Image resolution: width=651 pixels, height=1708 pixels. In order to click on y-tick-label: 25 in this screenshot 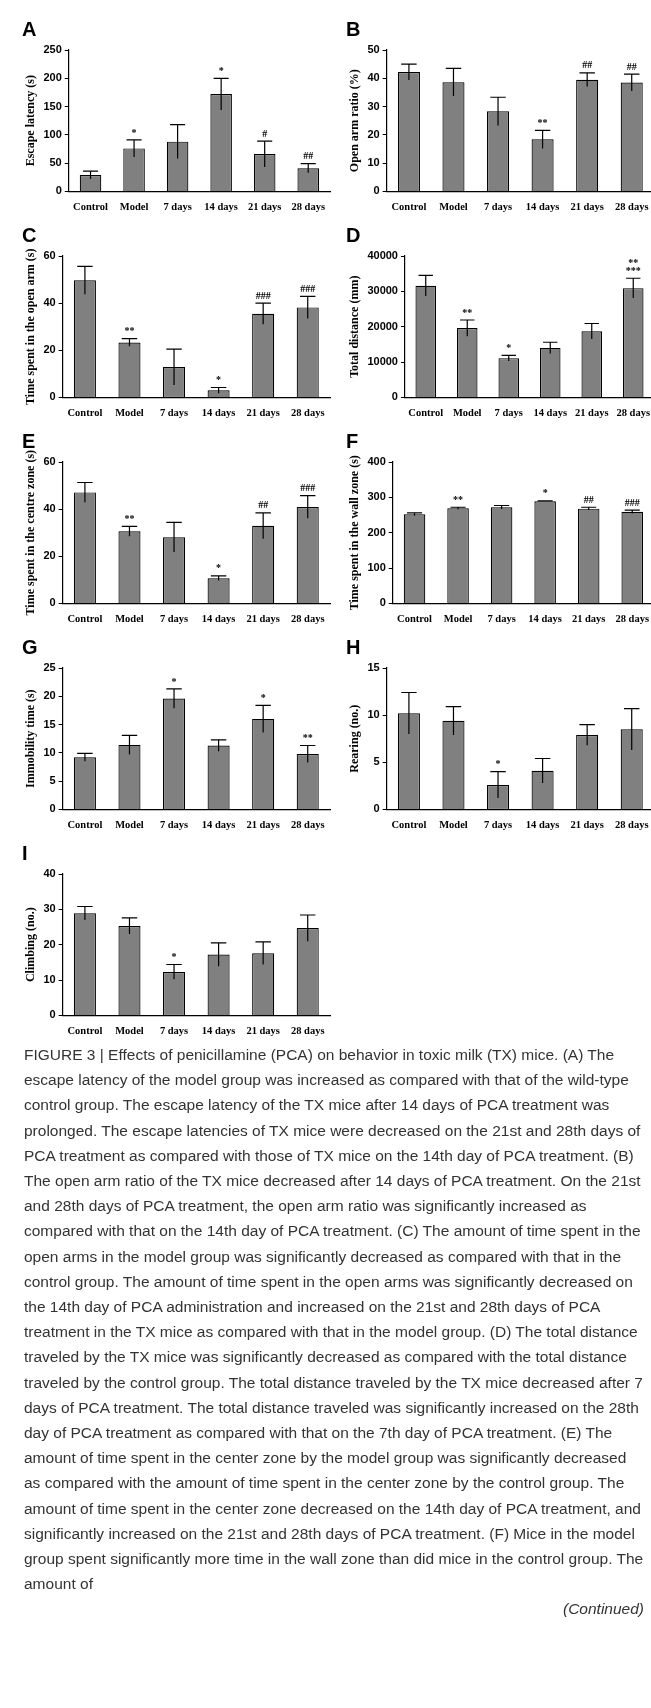, I will do `click(49, 667)`.